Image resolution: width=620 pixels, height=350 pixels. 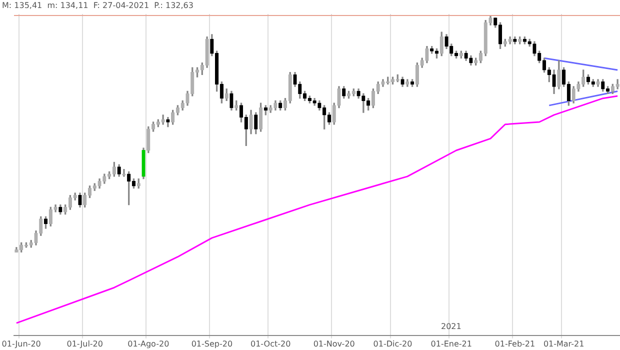 What do you see at coordinates (334, 343) in the screenshot?
I see `x-tick-label: 01-Nov-20` at bounding box center [334, 343].